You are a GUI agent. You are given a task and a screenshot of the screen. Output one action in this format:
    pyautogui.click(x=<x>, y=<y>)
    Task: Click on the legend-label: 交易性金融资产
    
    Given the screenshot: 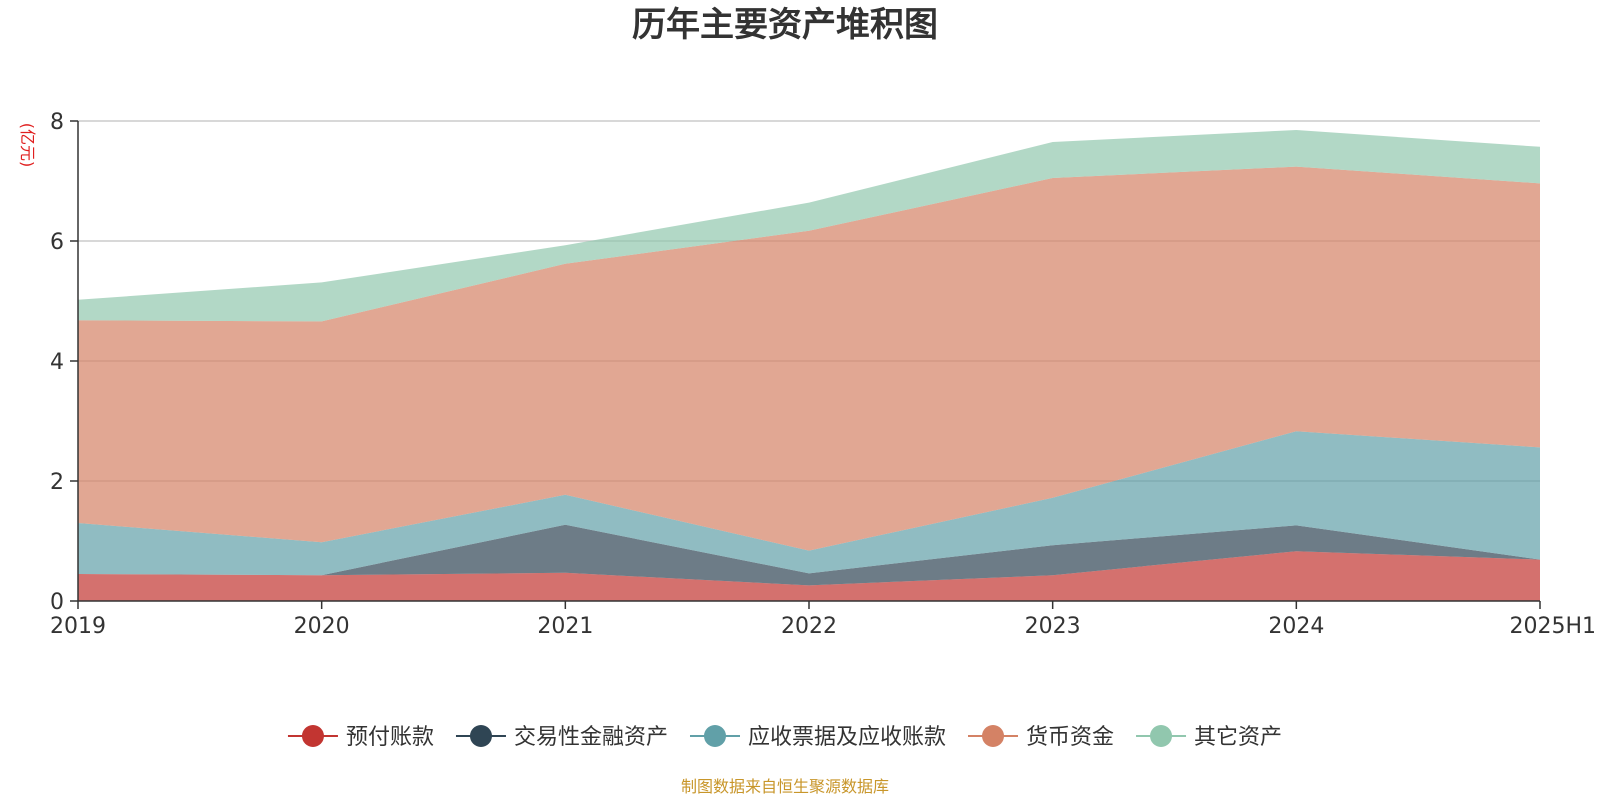 What is the action you would take?
    pyautogui.click(x=591, y=737)
    